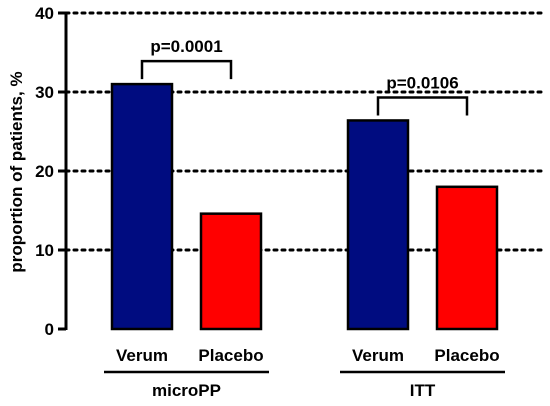 This screenshot has width=550, height=406. I want to click on group-label: ITT, so click(423, 390).